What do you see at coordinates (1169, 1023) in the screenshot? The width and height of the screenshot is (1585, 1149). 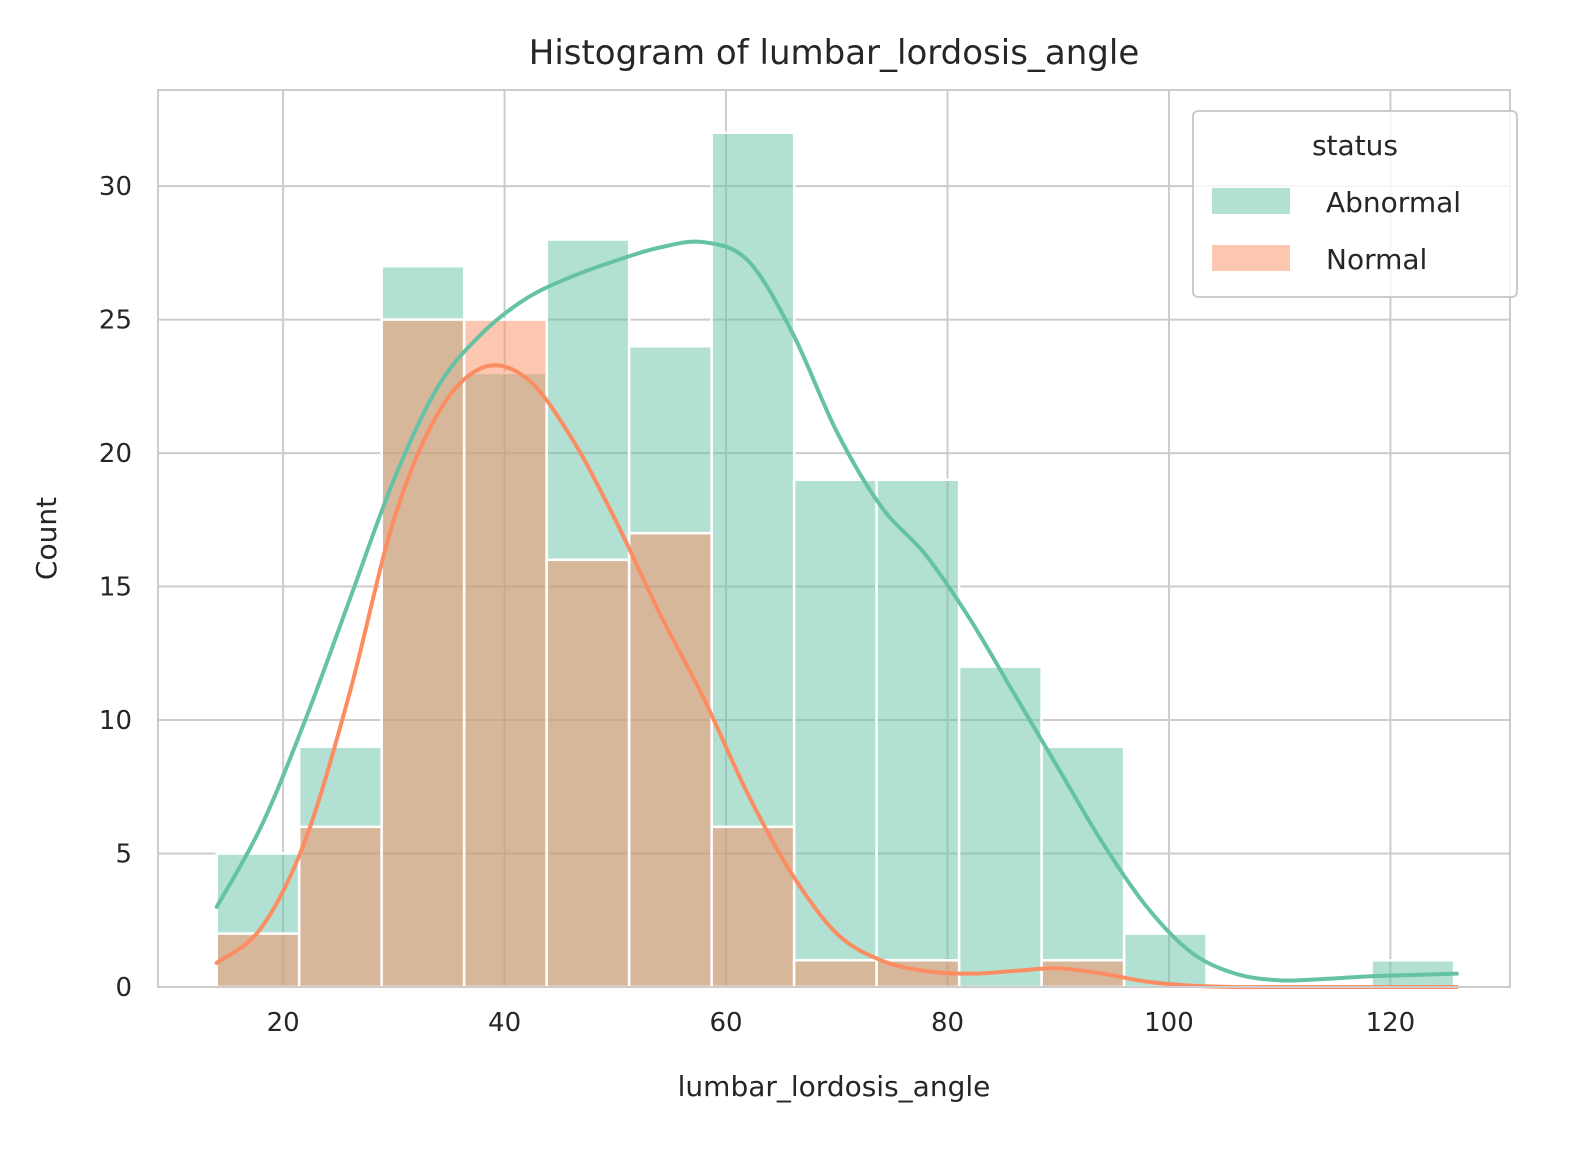 I see `x-tick-label: 100` at bounding box center [1169, 1023].